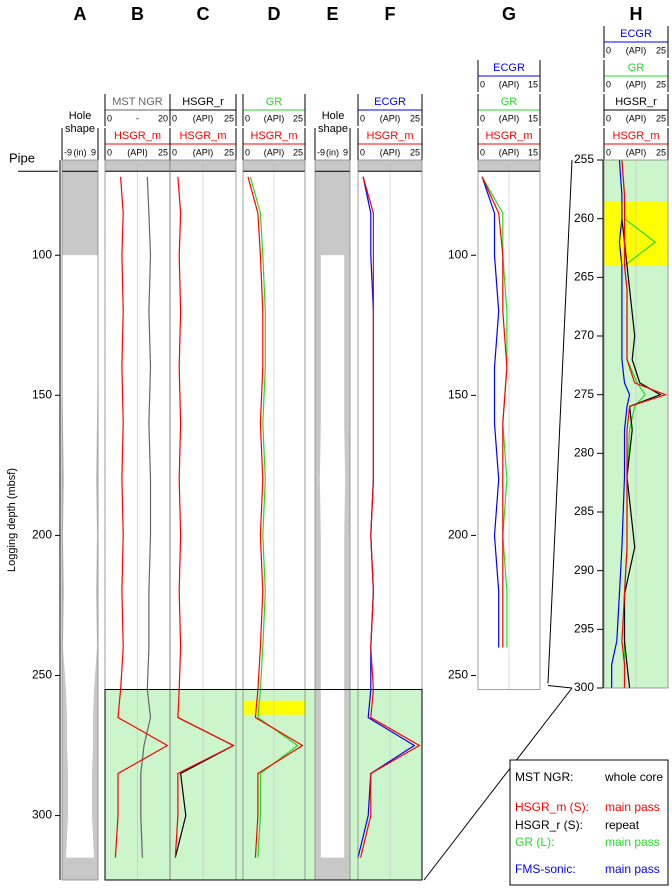  I want to click on h-tick-label: 255, so click(584, 159).